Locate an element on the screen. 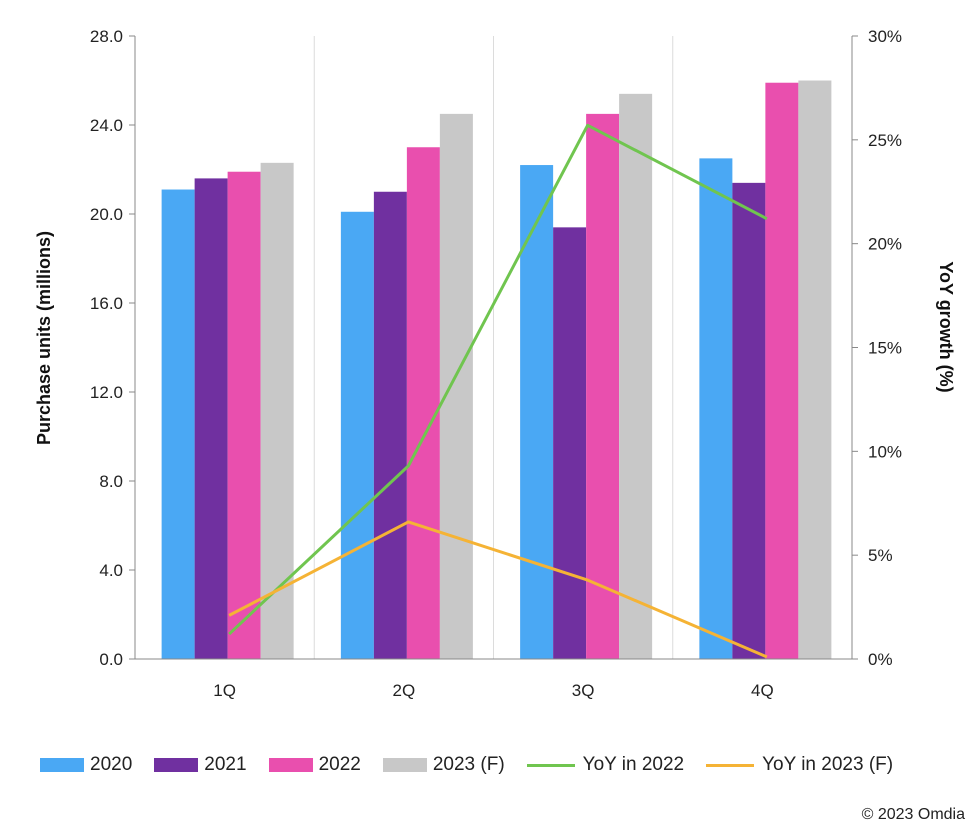  y-tick-label: 16.0 is located at coordinates (106, 303).